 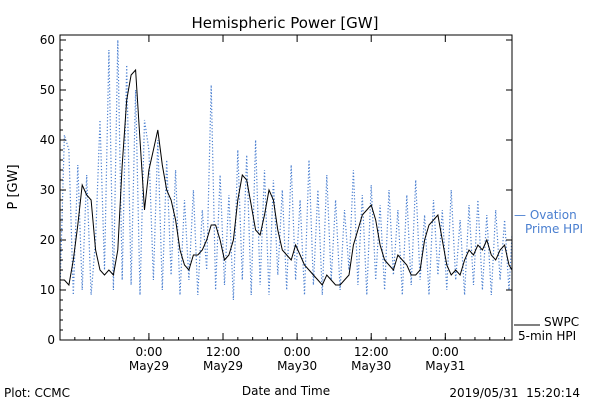 I want to click on y-tick-label: 20, so click(x=47, y=240).